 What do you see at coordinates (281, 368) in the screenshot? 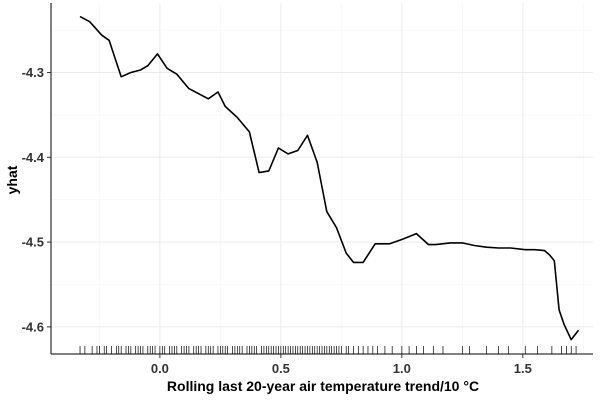
I see `x-tick-label: 0.5` at bounding box center [281, 368].